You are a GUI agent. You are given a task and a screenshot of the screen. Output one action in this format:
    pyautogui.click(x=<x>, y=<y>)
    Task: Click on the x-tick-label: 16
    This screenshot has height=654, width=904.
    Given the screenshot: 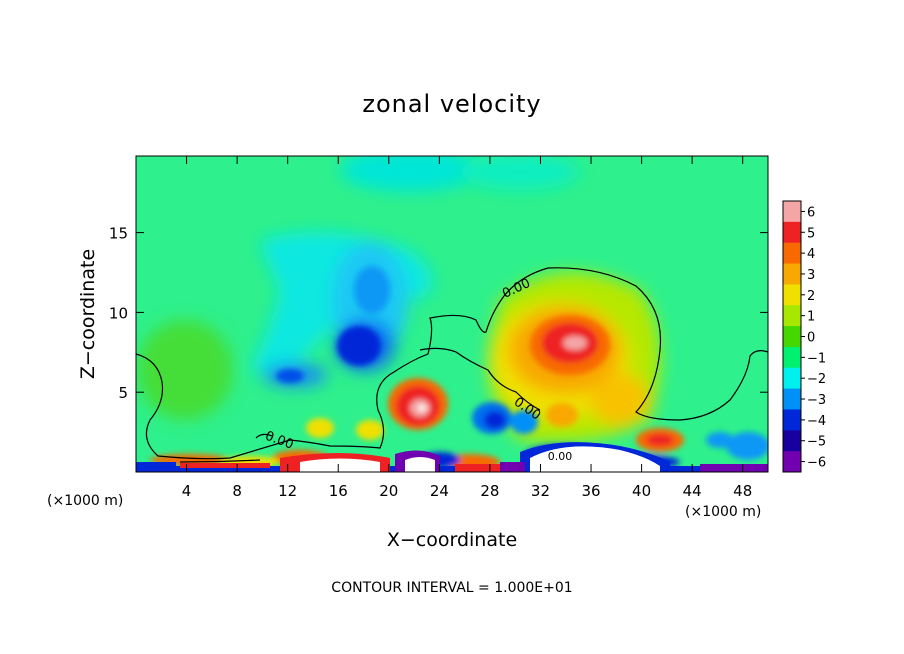 What is the action you would take?
    pyautogui.click(x=338, y=491)
    